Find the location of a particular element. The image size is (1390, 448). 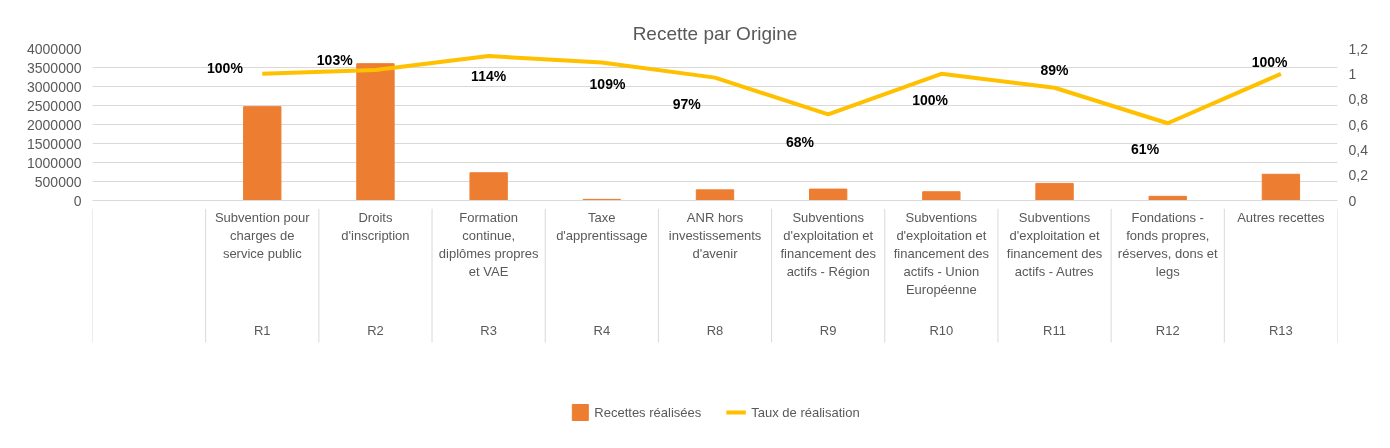

data-label: 89% is located at coordinates (1055, 69).